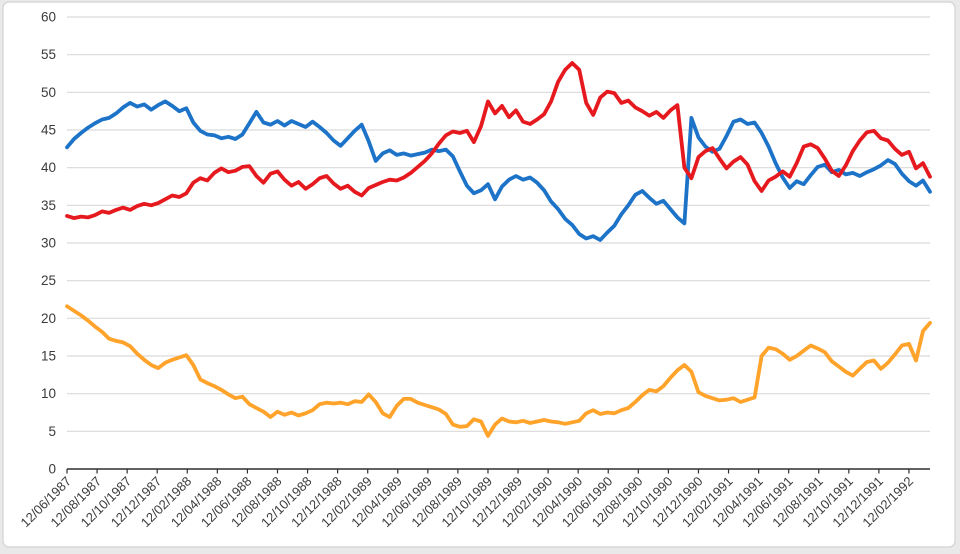 This screenshot has height=554, width=960. Describe the element at coordinates (48, 130) in the screenshot. I see `y-tick-label: 45` at that location.